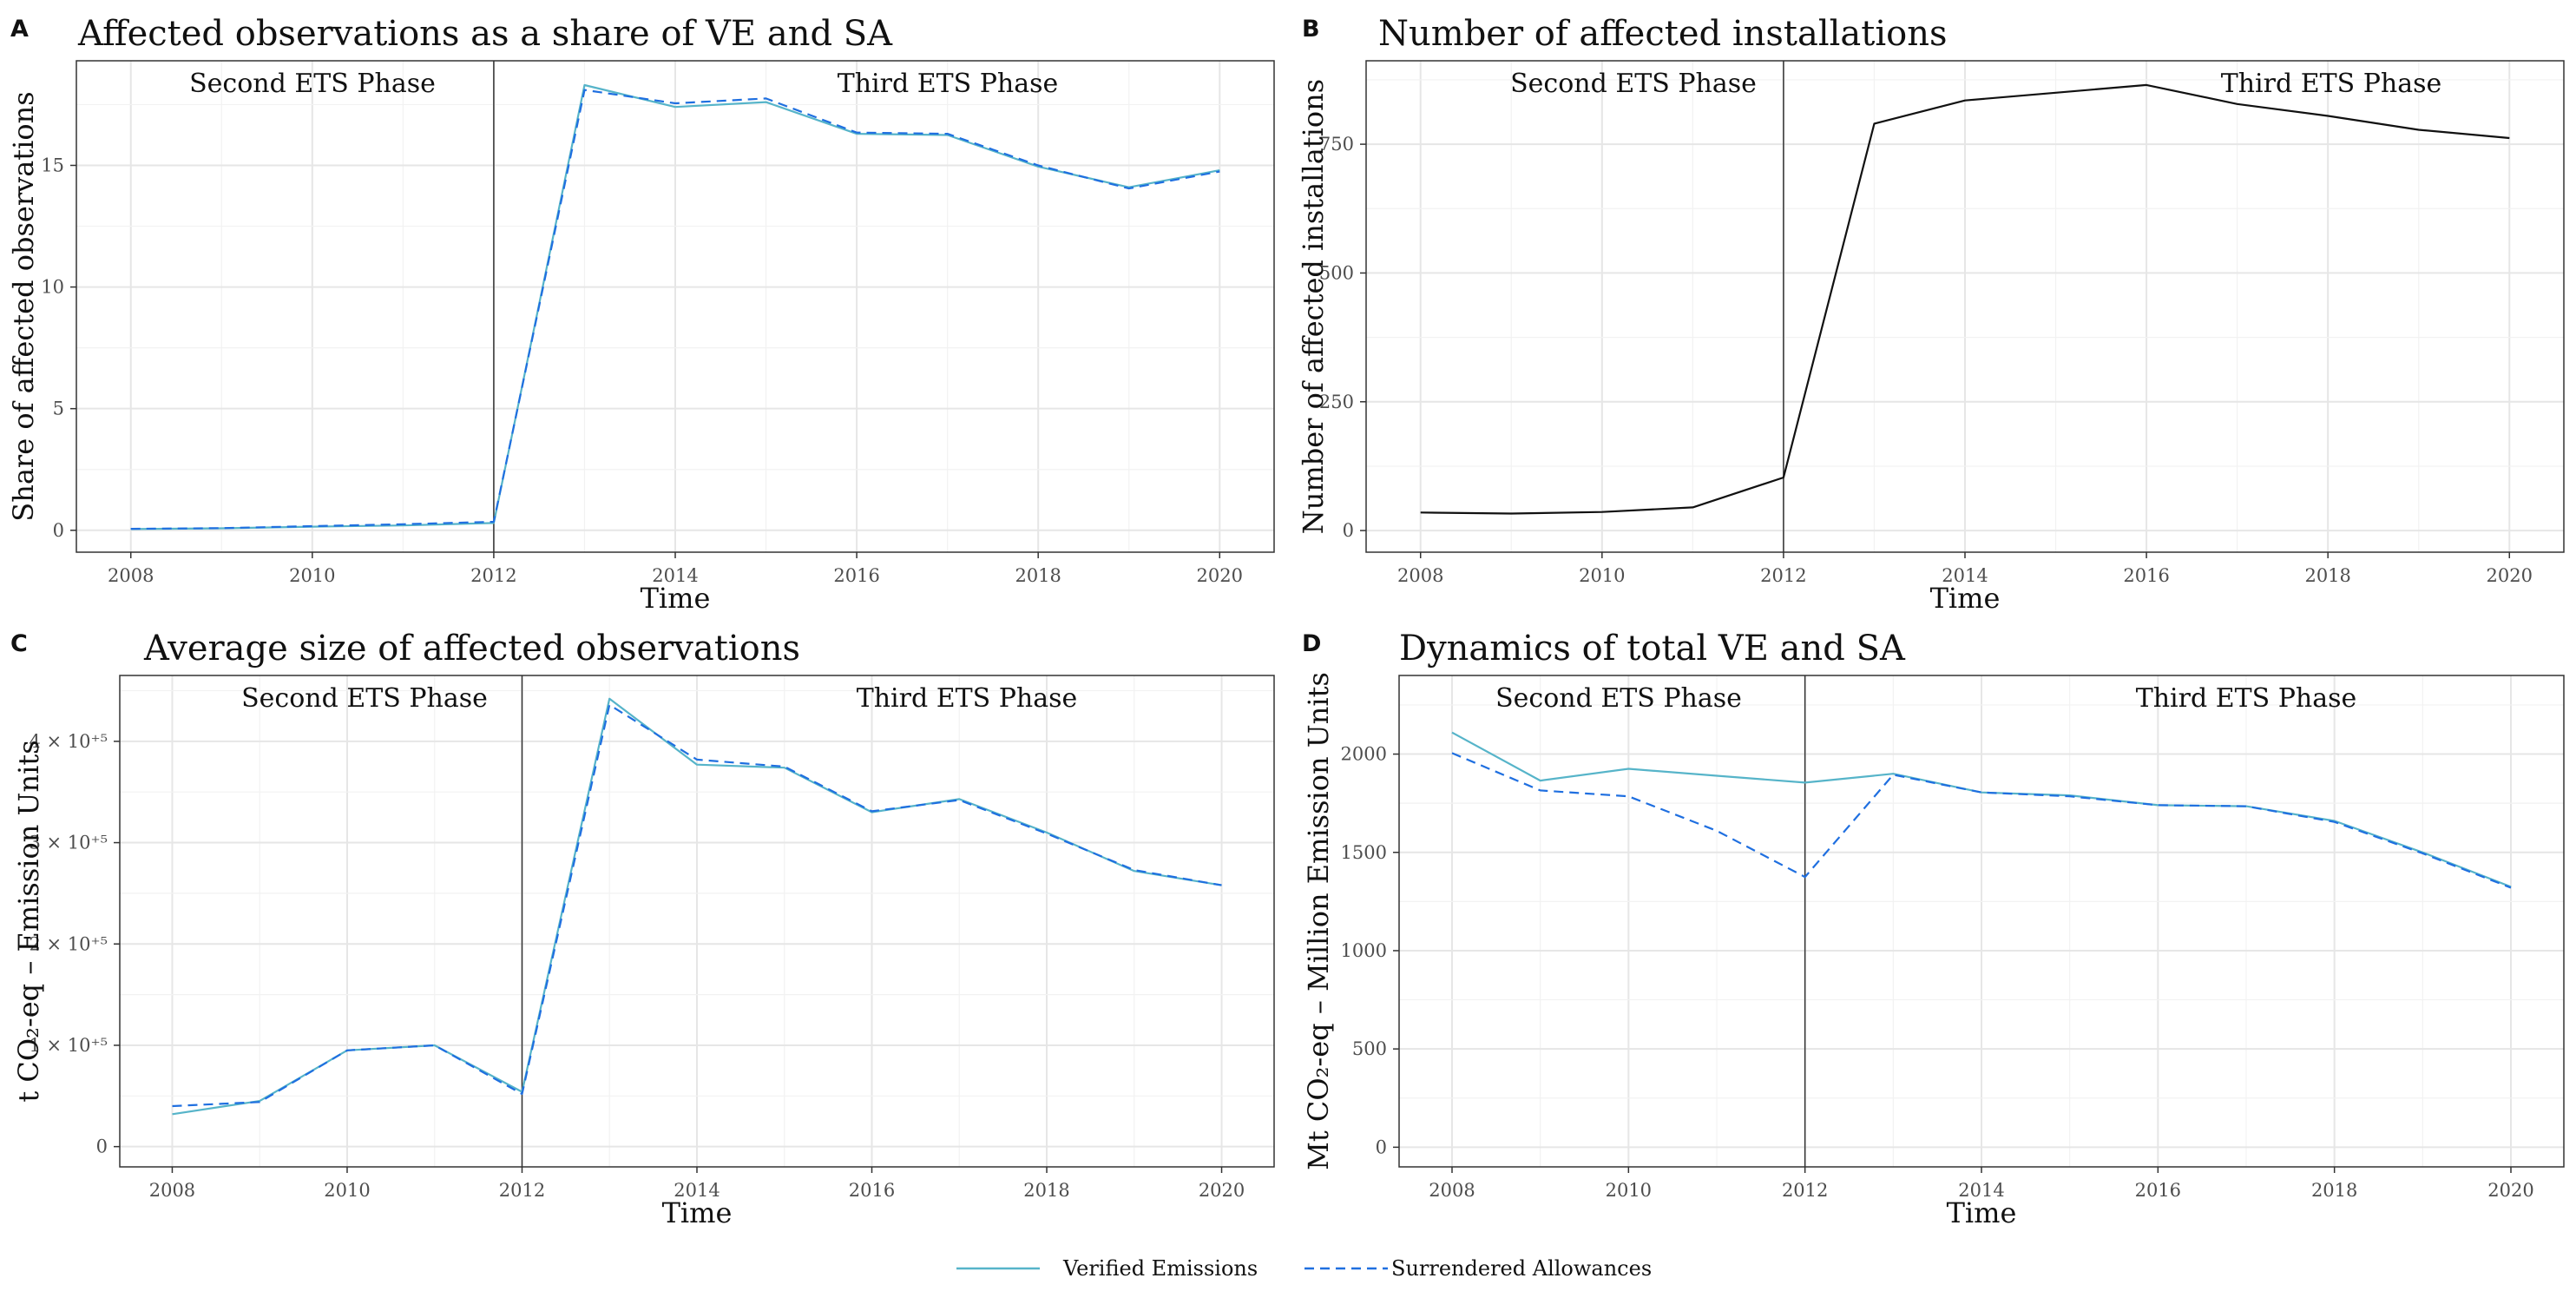 This screenshot has height=1311, width=2576. Describe the element at coordinates (471, 649) in the screenshot. I see `panel-title: Average size of affected observations` at that location.